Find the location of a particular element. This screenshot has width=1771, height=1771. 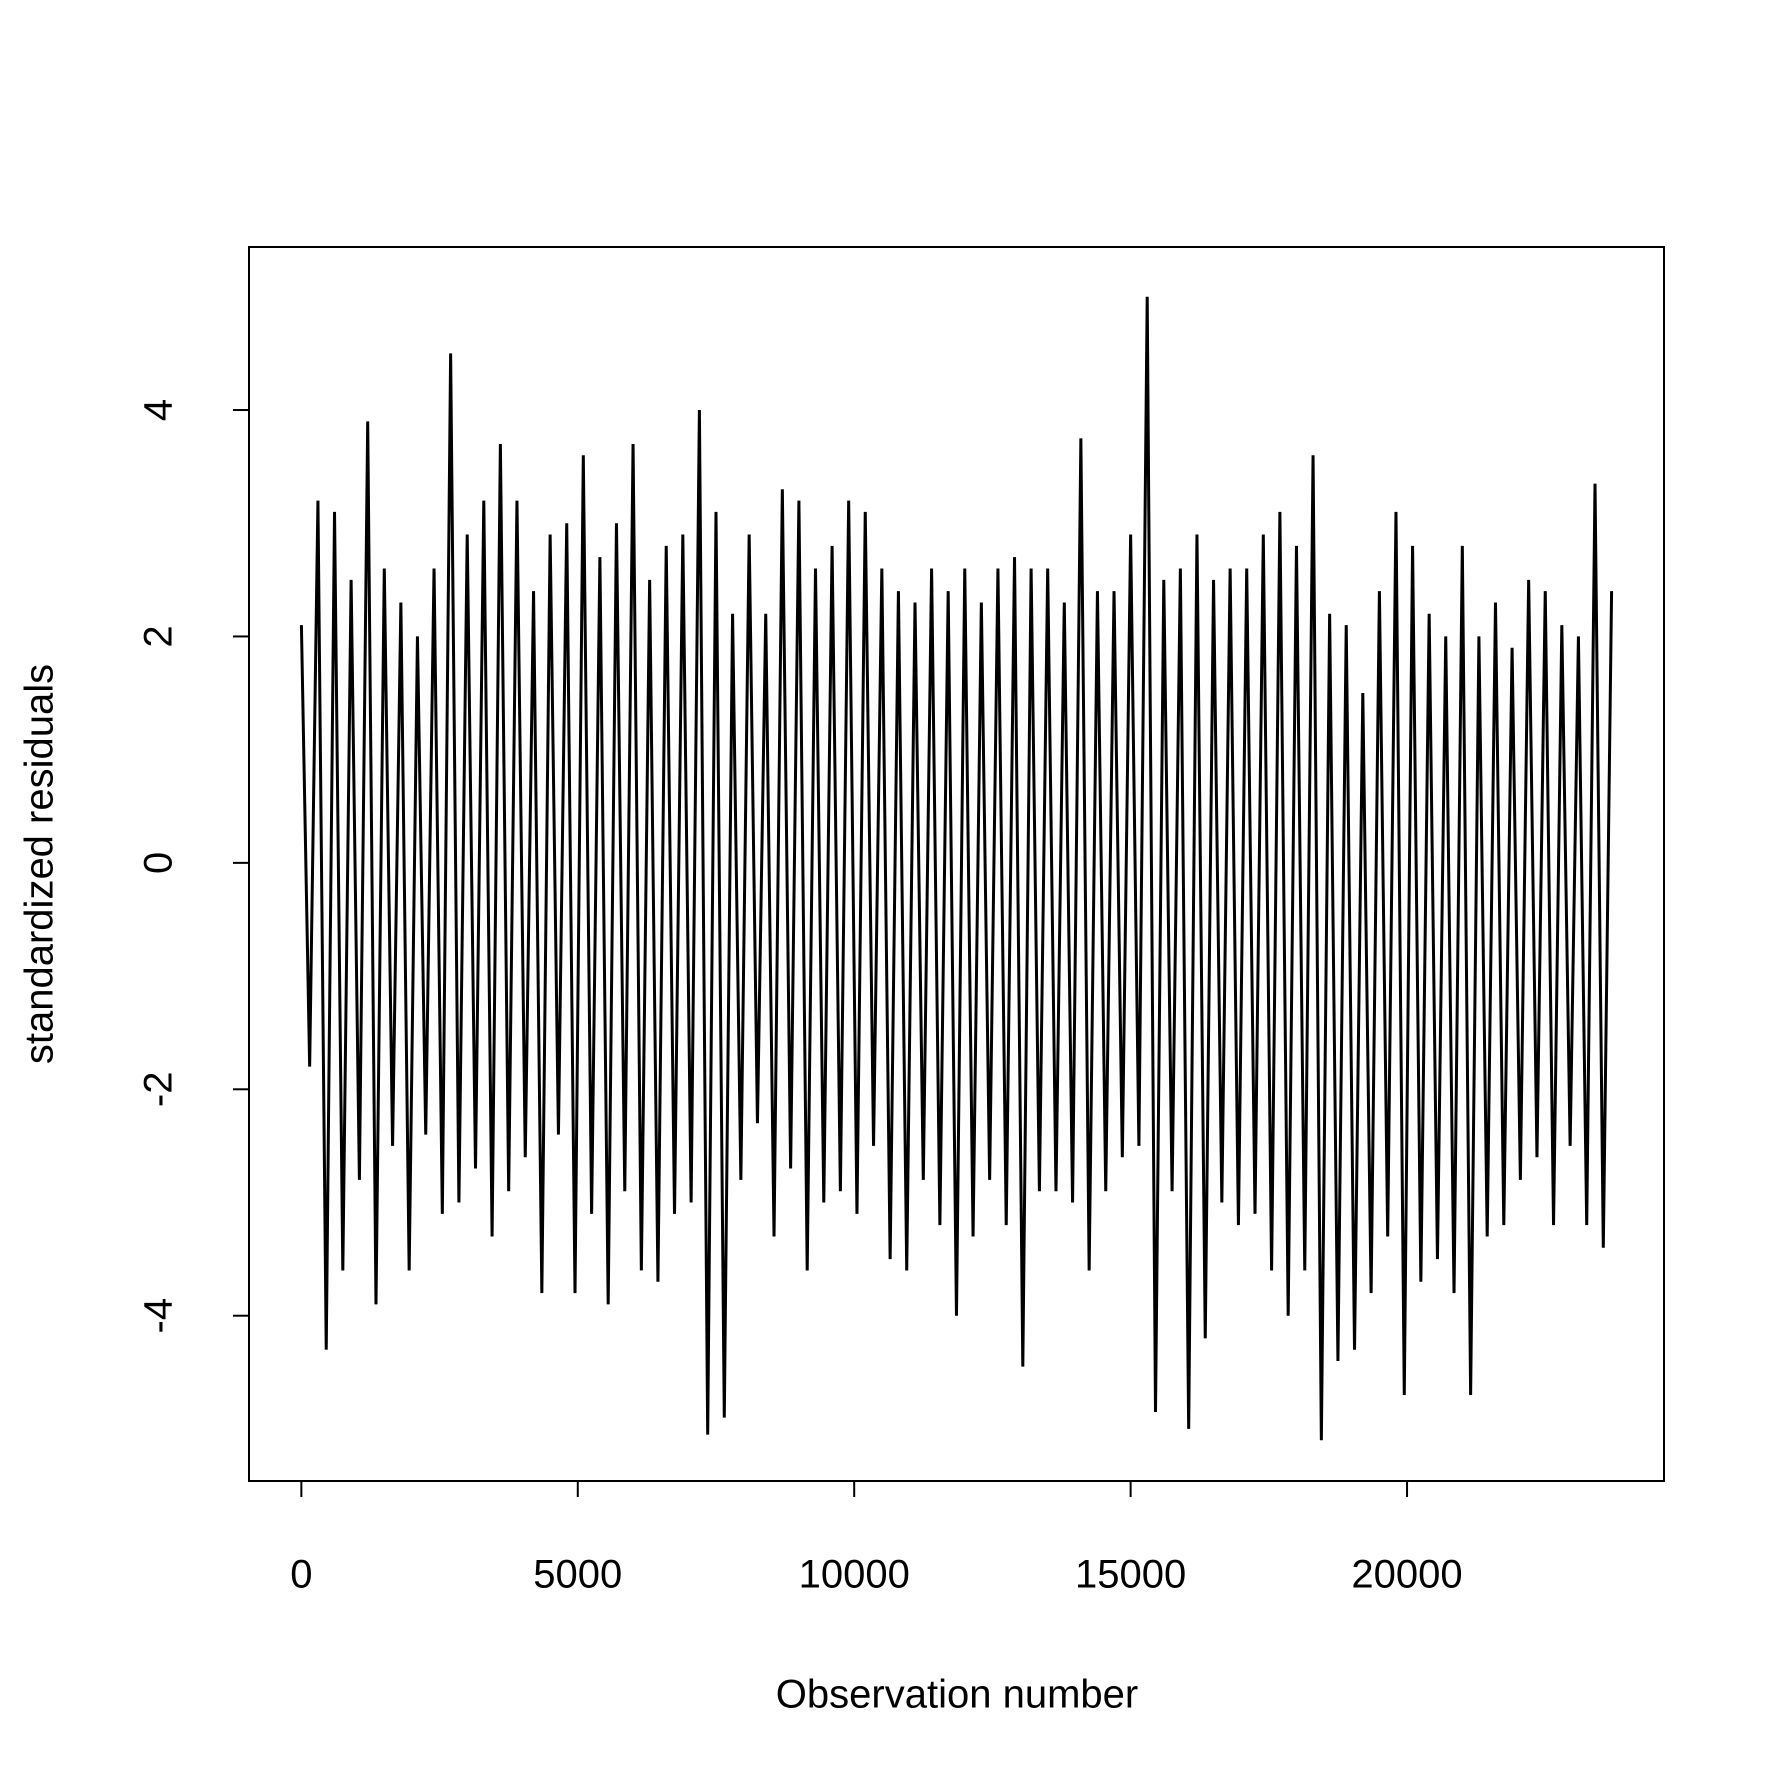

y-tick-label: 0 is located at coordinates (159, 863).